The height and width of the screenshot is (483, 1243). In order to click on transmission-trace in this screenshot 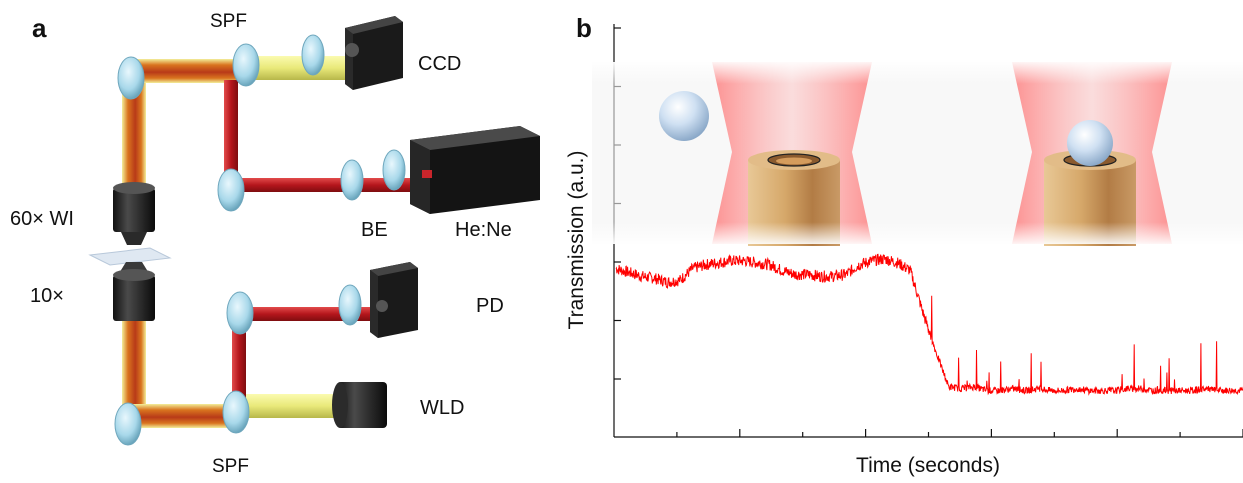, I will do `click(929, 324)`.